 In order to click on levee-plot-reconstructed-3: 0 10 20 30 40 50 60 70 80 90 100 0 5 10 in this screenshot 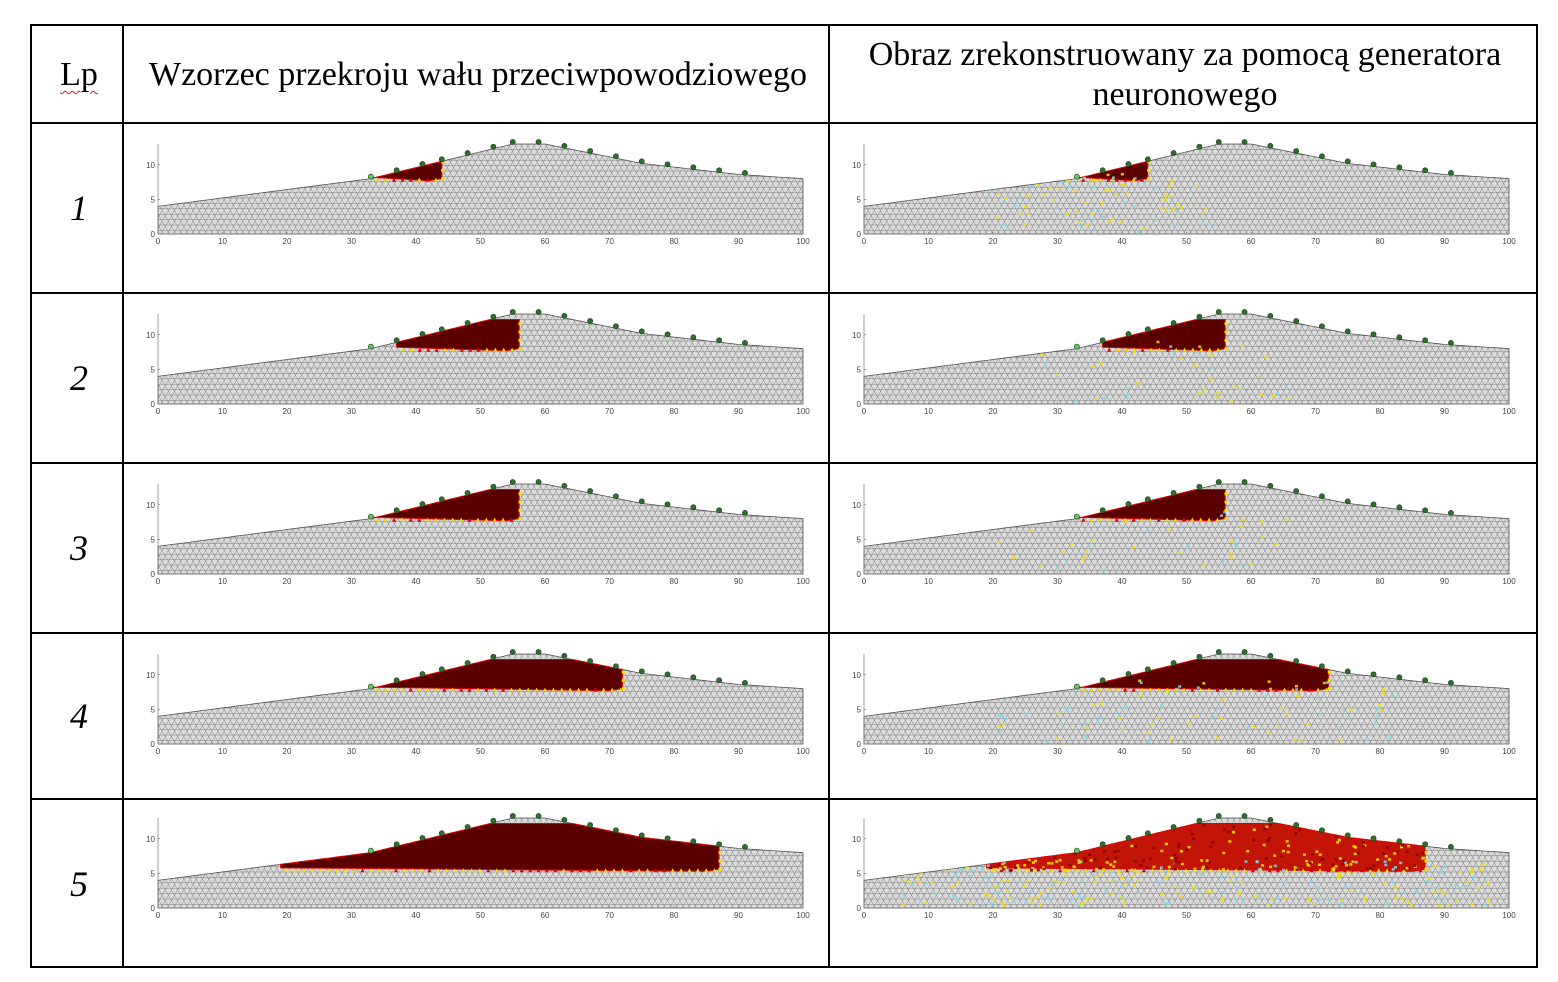, I will do `click(1184, 532)`.